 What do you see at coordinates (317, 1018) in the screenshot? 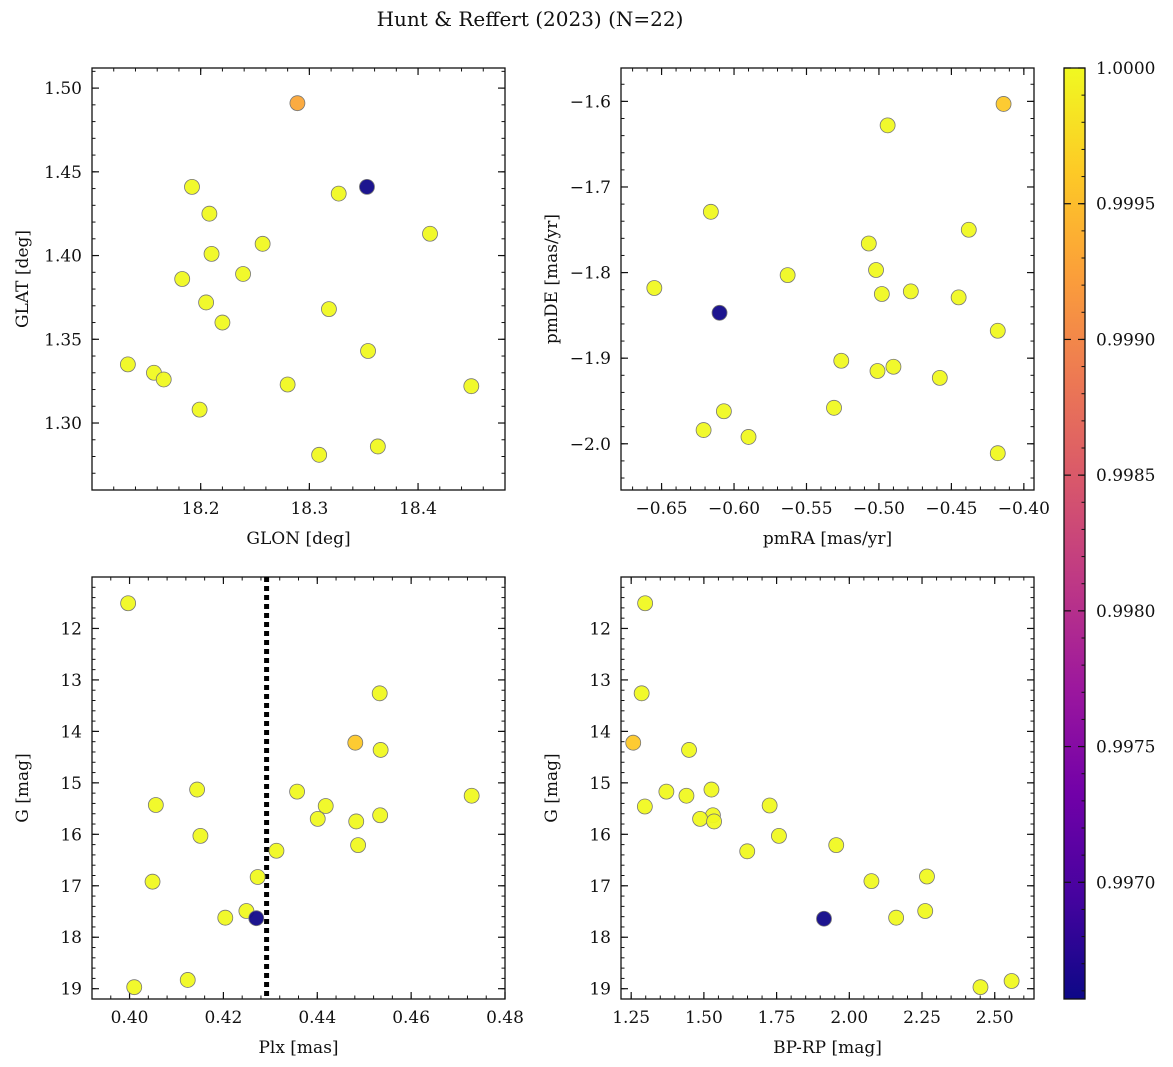
I see `x-tick-label: 0.44` at bounding box center [317, 1018].